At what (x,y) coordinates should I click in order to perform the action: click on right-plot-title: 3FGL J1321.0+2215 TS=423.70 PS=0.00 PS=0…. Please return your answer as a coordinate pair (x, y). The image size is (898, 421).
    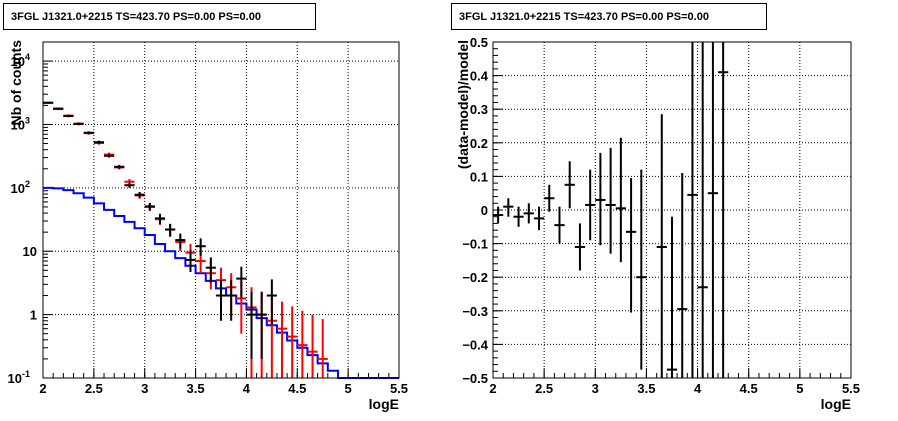
    Looking at the image, I should click on (609, 16).